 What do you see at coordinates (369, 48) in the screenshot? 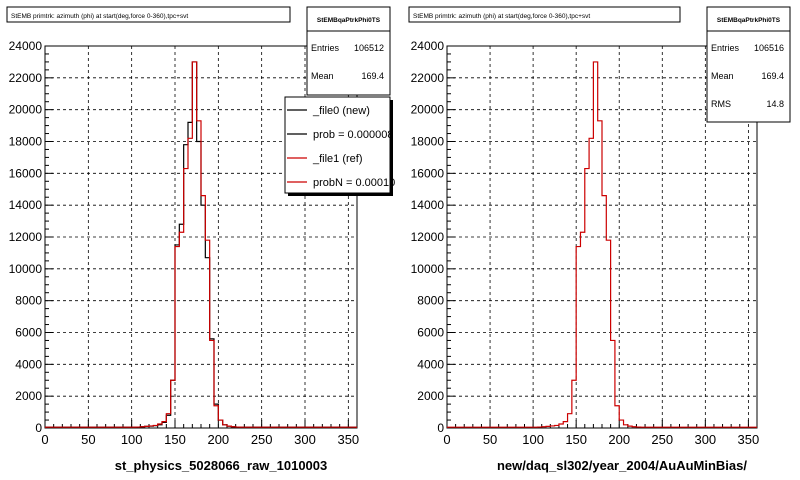
I see `stats-value: 106512` at bounding box center [369, 48].